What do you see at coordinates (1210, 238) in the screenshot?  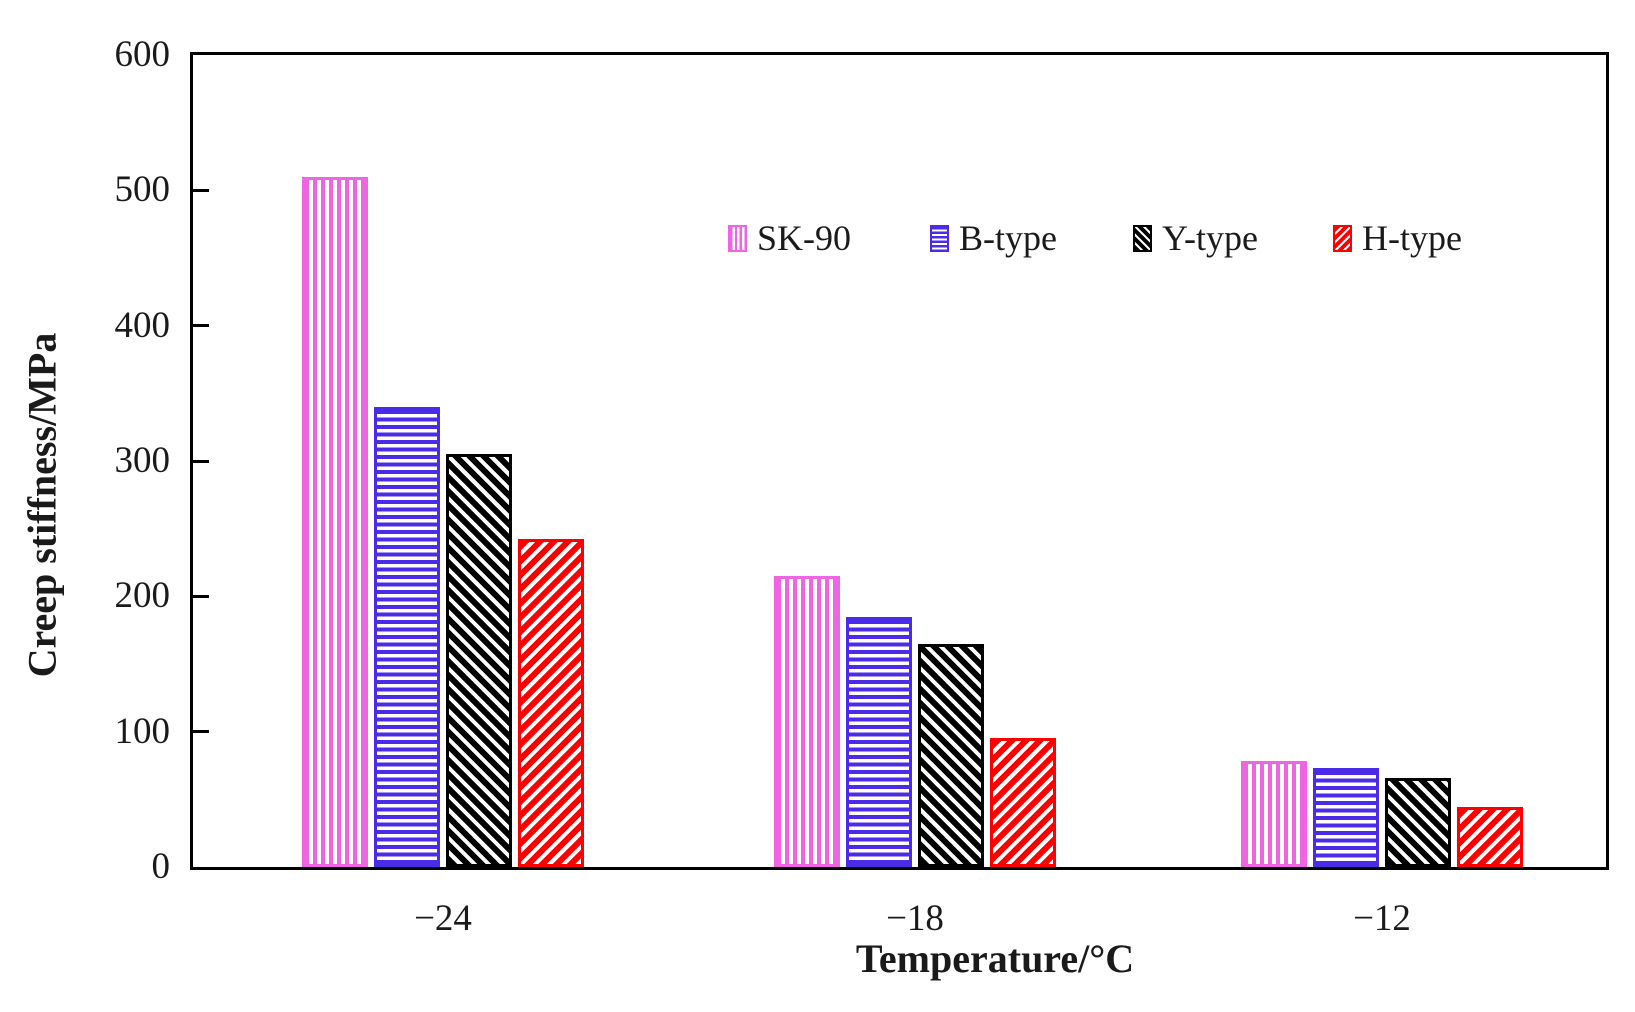 I see `legend-label-y-type: Y-type` at bounding box center [1210, 238].